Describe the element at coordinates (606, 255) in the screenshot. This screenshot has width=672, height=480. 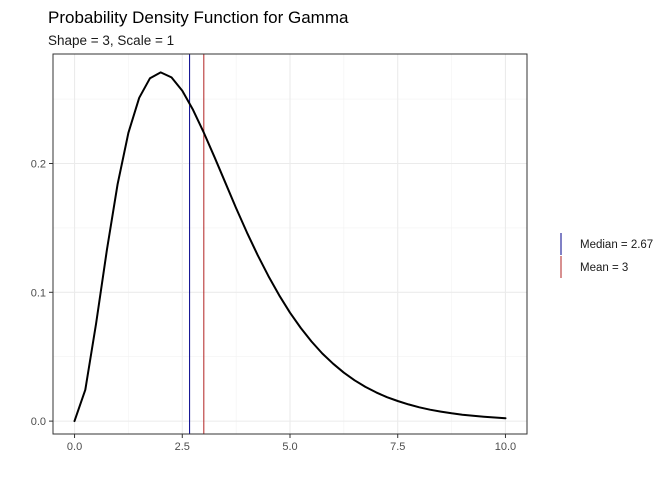
I see `legend: Median = 2.67 Mean = 3` at that location.